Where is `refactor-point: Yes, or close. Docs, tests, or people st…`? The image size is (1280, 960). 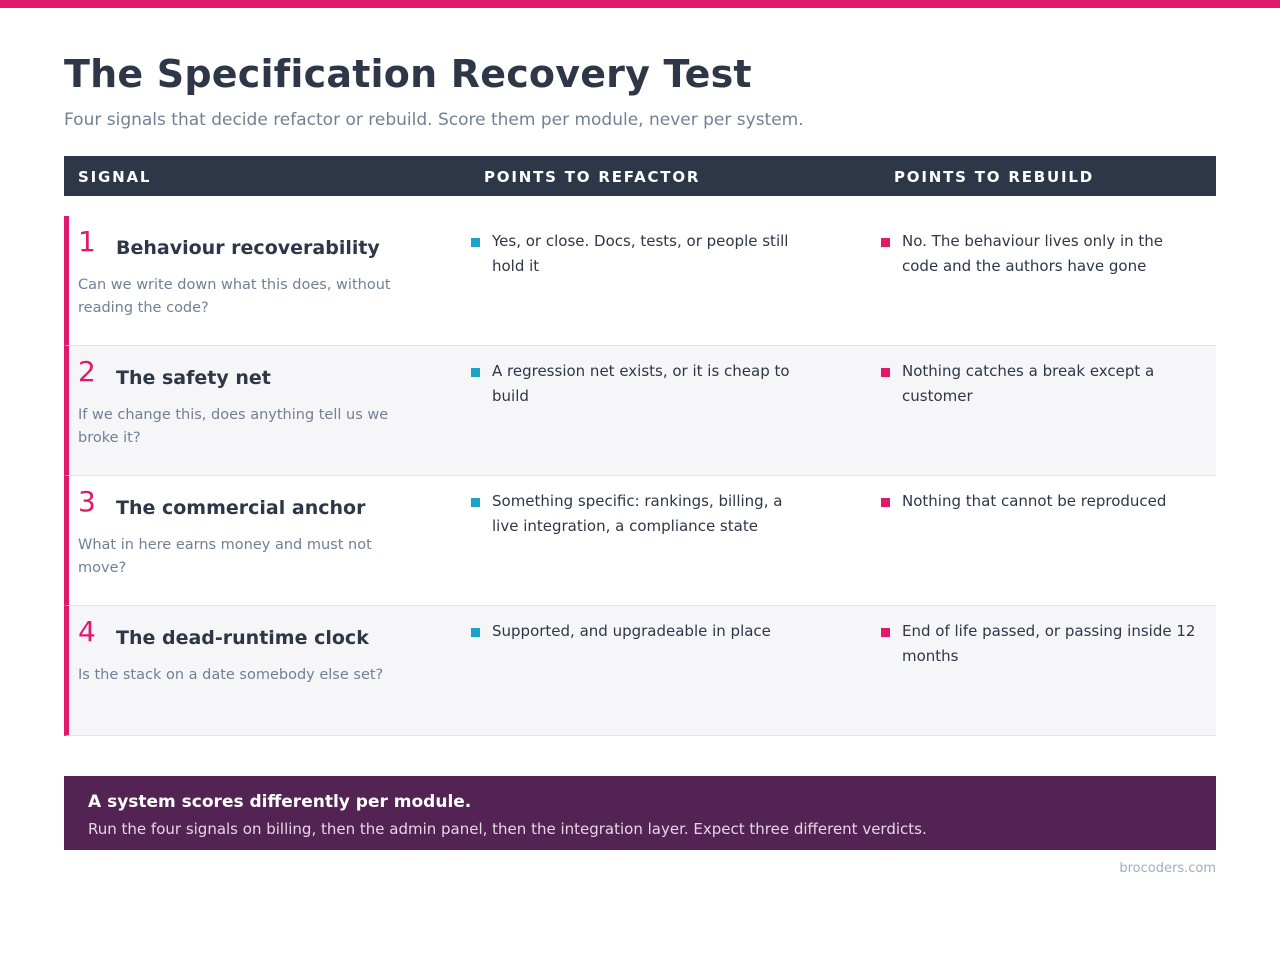
refactor-point: Yes, or close. Docs, tests, or people st… is located at coordinates (631, 254).